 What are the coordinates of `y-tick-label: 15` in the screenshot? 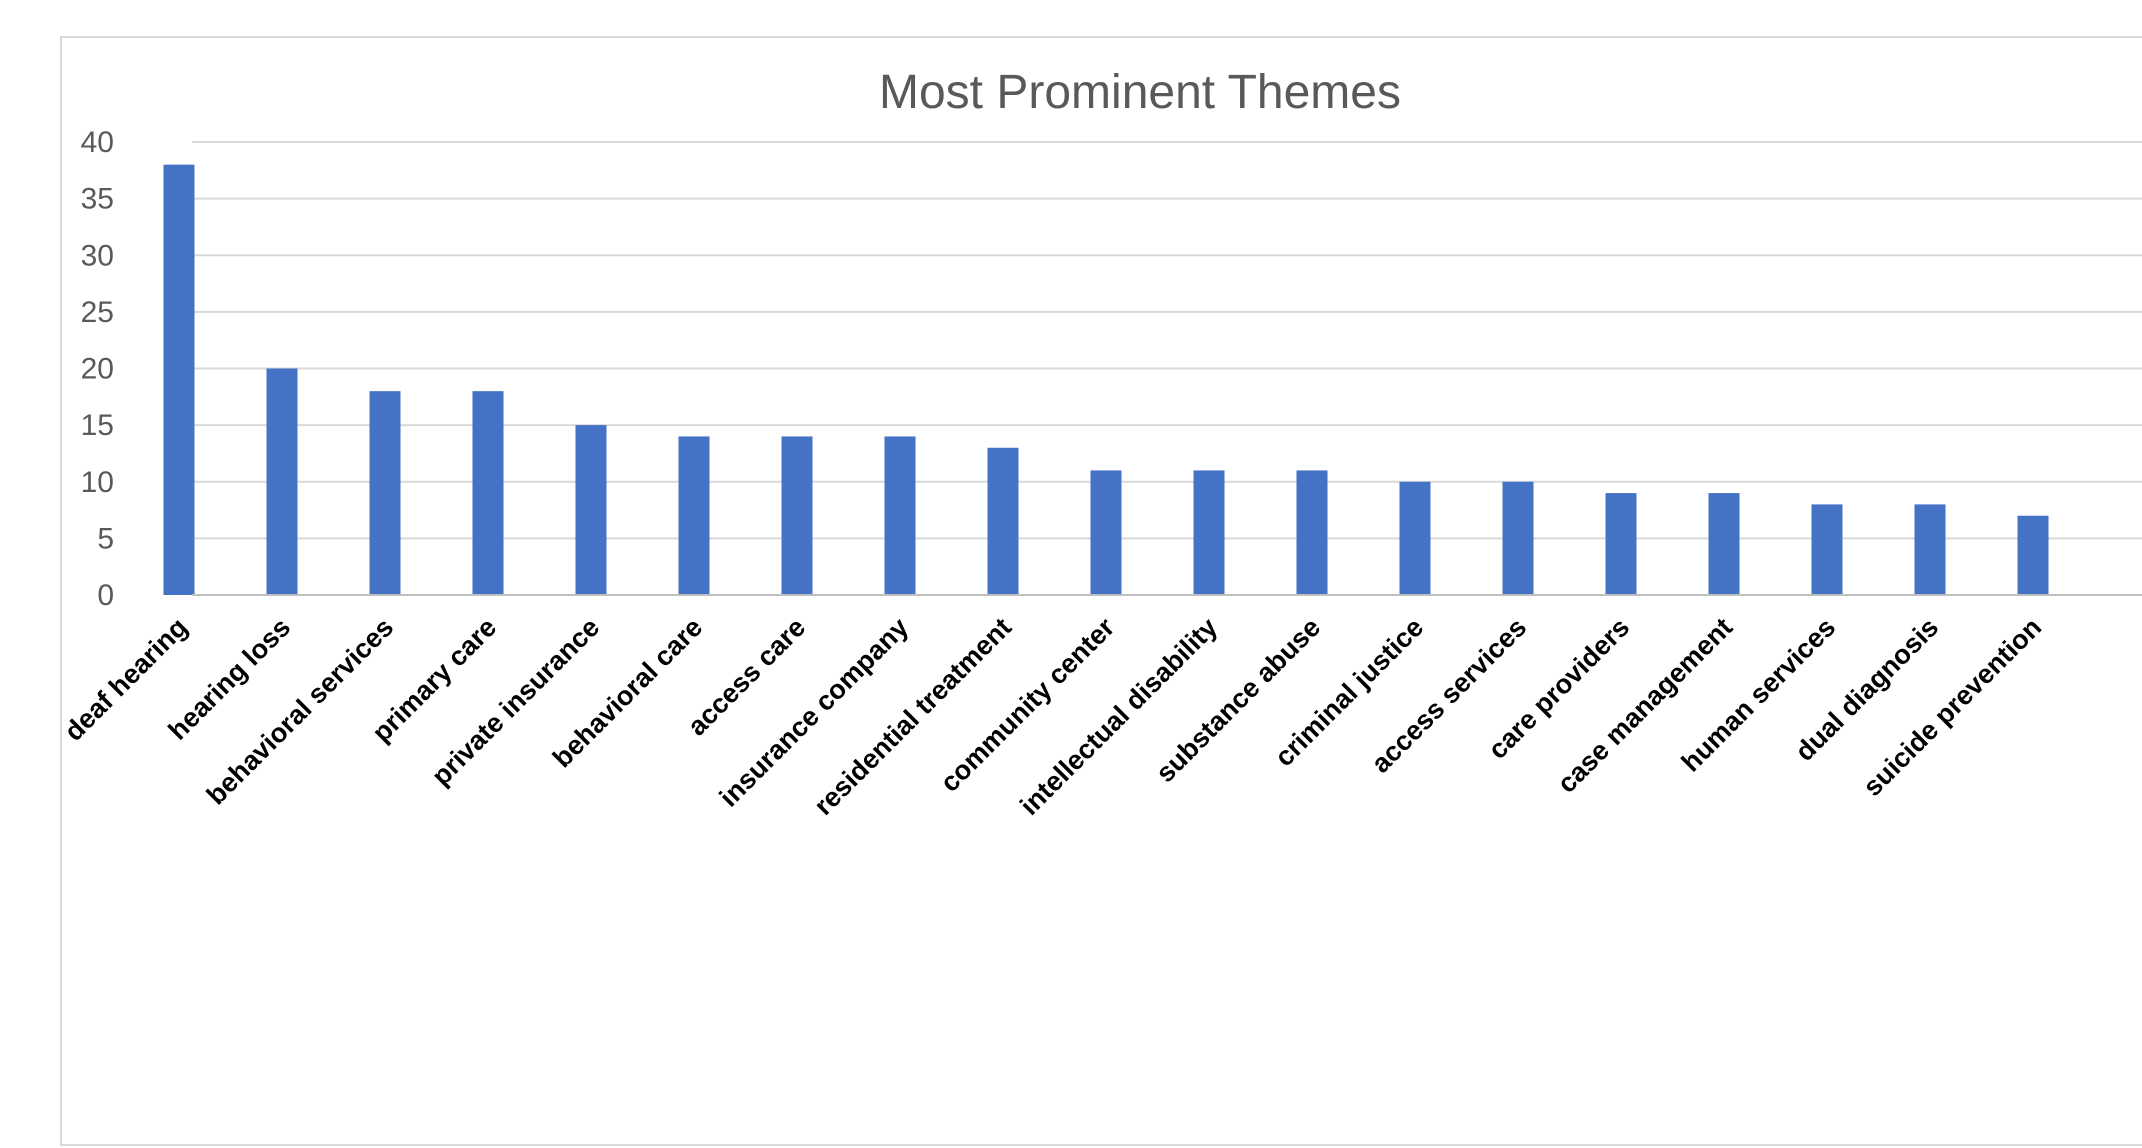 It's located at (97, 425).